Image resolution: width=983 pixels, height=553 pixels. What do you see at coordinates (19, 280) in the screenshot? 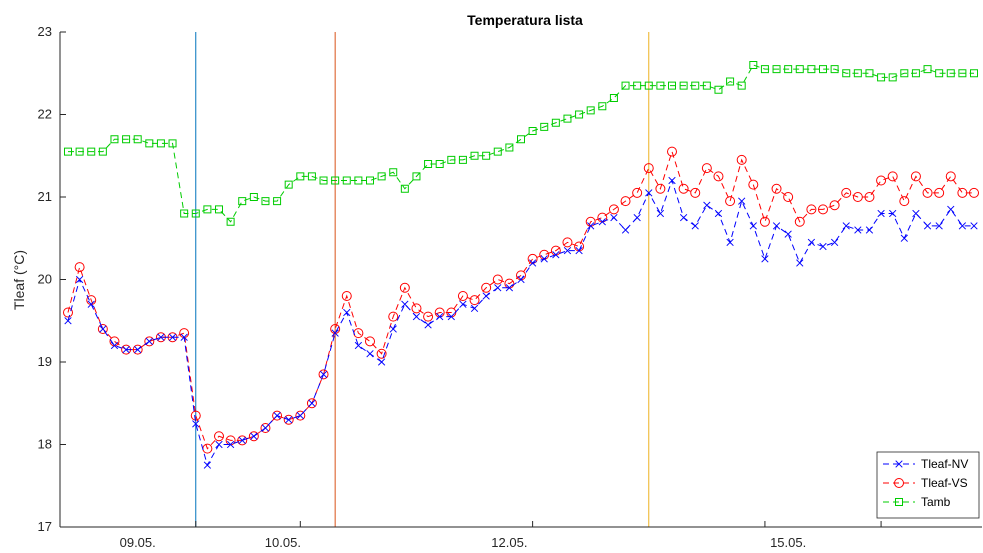
I see `y-axis-label: Tleaf (°C)` at bounding box center [19, 280].